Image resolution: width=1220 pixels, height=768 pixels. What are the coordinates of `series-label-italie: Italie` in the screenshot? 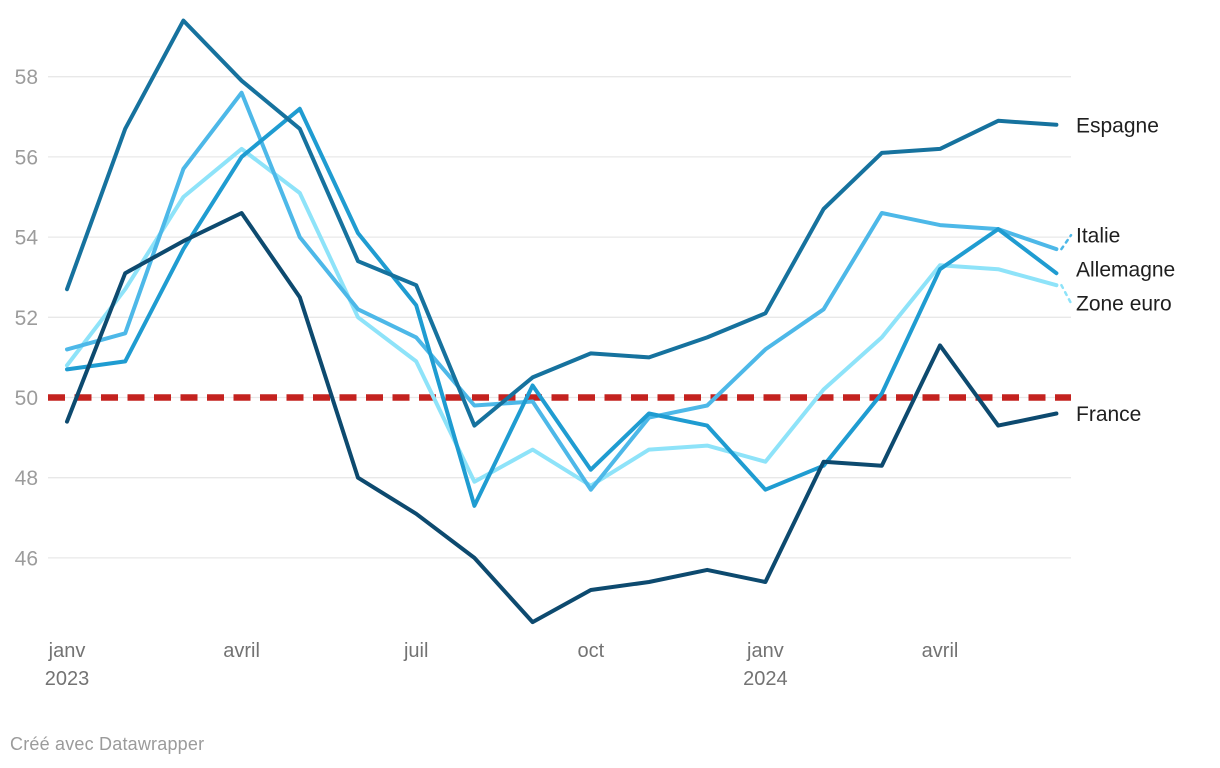 It's located at (1098, 236).